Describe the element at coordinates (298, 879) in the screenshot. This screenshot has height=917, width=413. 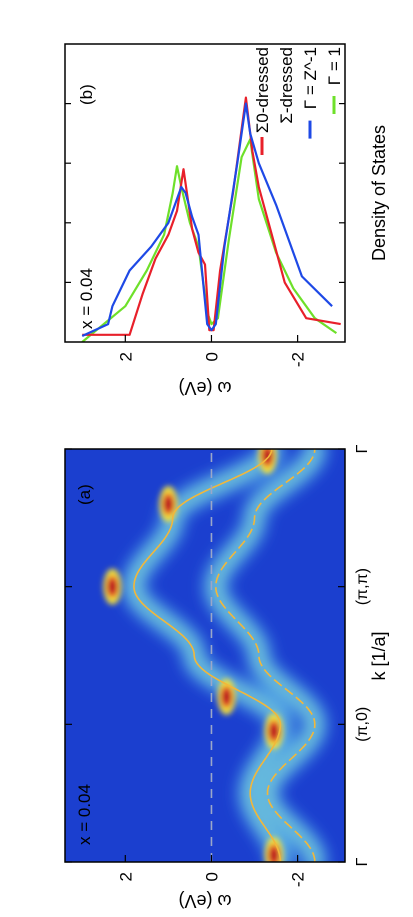
I see `a-y-tick-label-2: -2` at that location.